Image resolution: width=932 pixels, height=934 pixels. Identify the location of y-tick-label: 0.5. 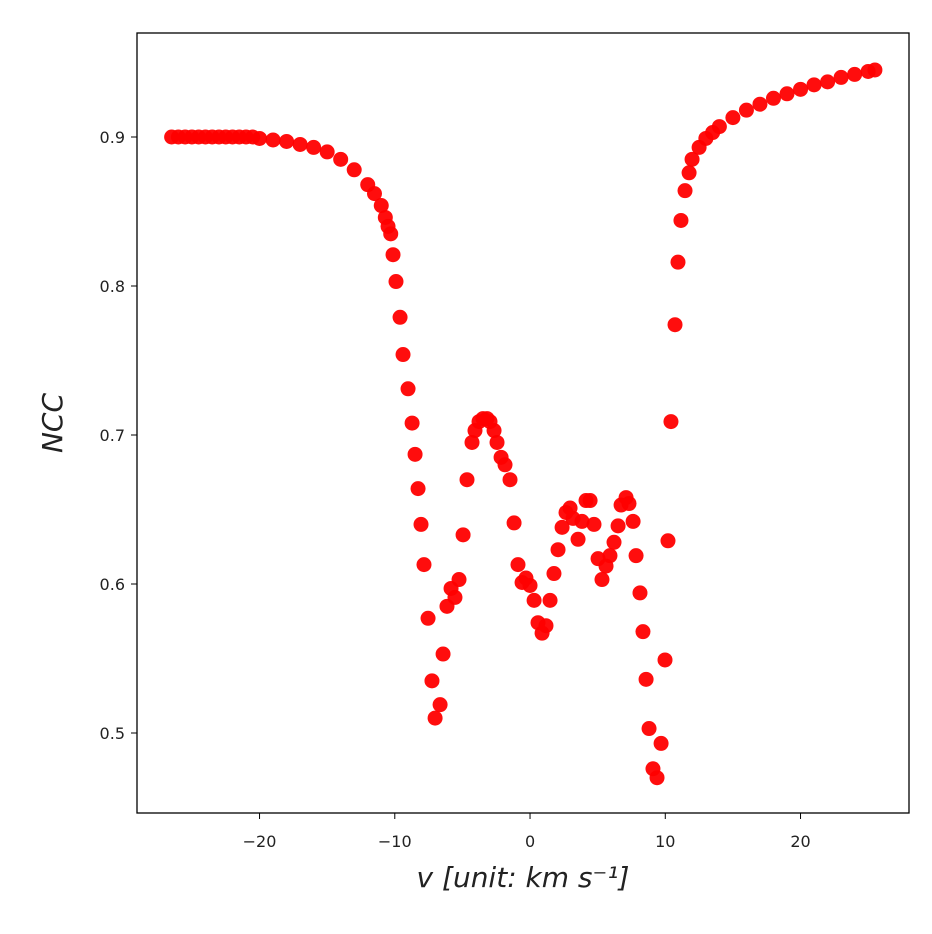
(112, 733).